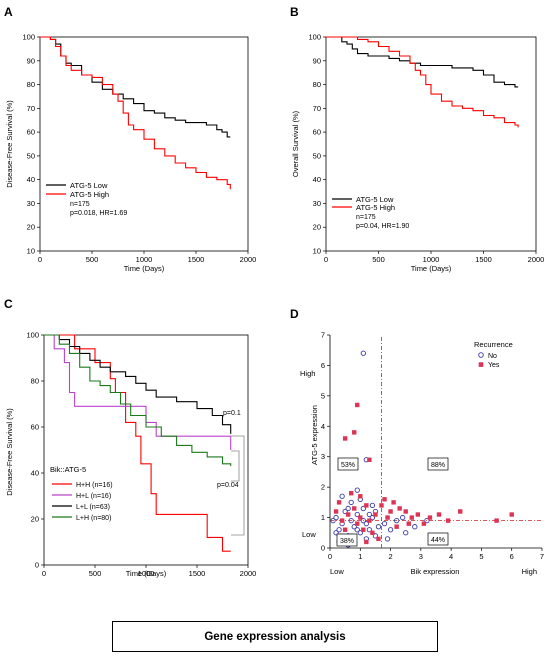  Describe the element at coordinates (360, 556) in the screenshot. I see `panel-d-x-tick-label-1: 1` at that location.